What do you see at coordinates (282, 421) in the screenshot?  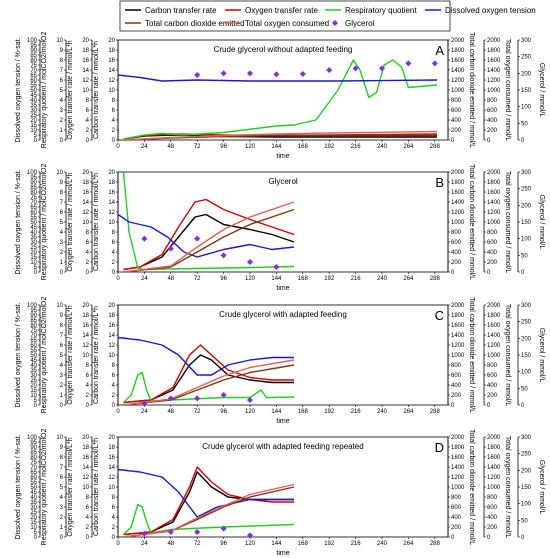 I see `x-axis-title: time` at bounding box center [282, 421].